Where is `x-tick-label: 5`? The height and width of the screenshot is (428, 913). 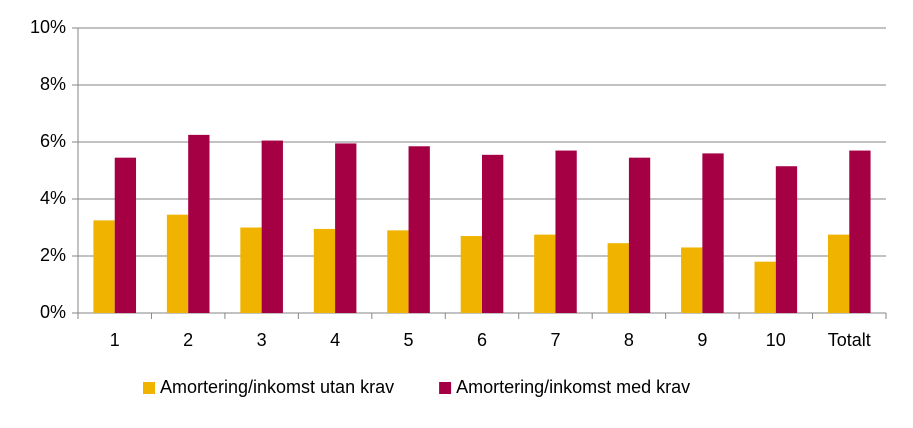
x-tick-label: 5 is located at coordinates (409, 340).